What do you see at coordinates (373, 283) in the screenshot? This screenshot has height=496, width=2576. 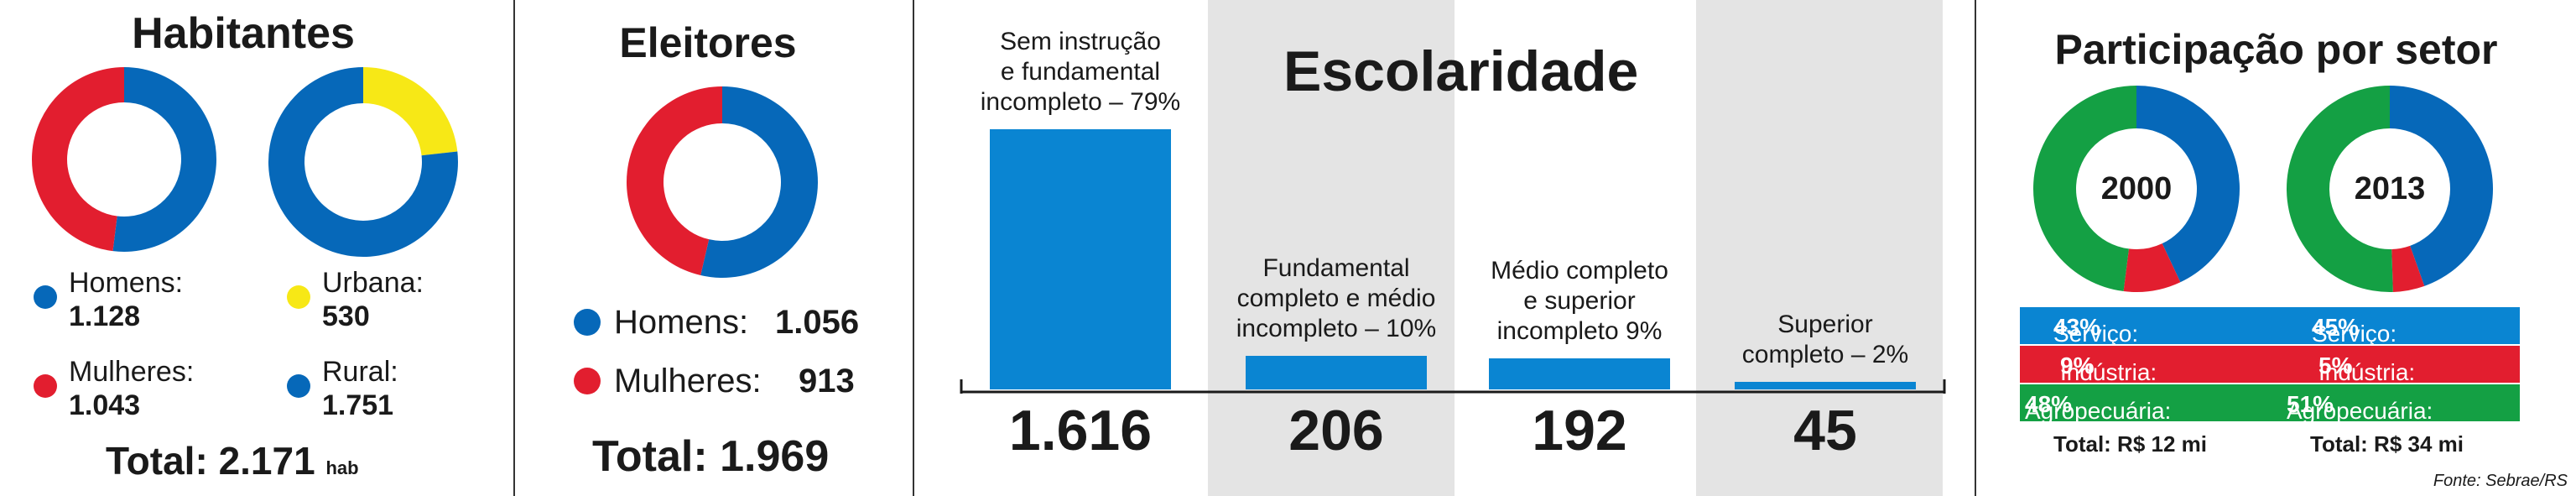 I see `legend-urbana-label: Urbana:` at bounding box center [373, 283].